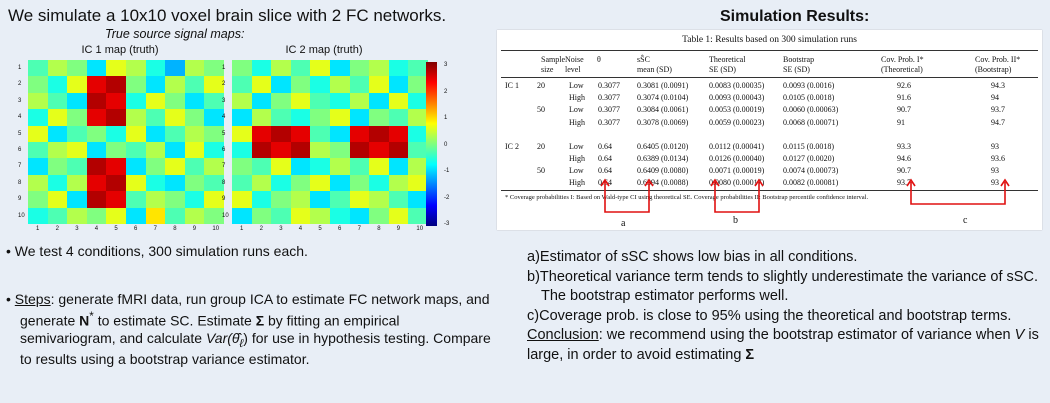 The width and height of the screenshot is (1050, 403). Describe the element at coordinates (904, 183) in the screenshot. I see `table-cell: 93.7` at that location.